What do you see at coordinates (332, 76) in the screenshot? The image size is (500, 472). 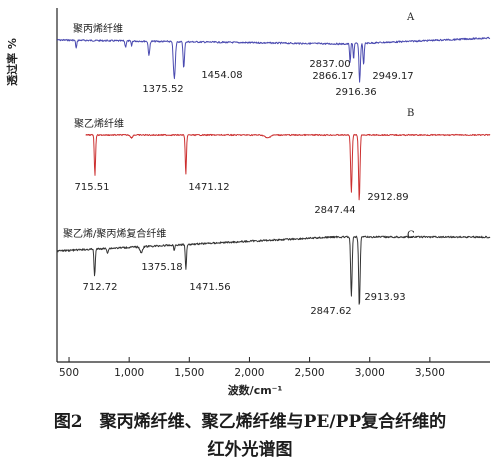 I see `peak-label: 2866.17` at bounding box center [332, 76].